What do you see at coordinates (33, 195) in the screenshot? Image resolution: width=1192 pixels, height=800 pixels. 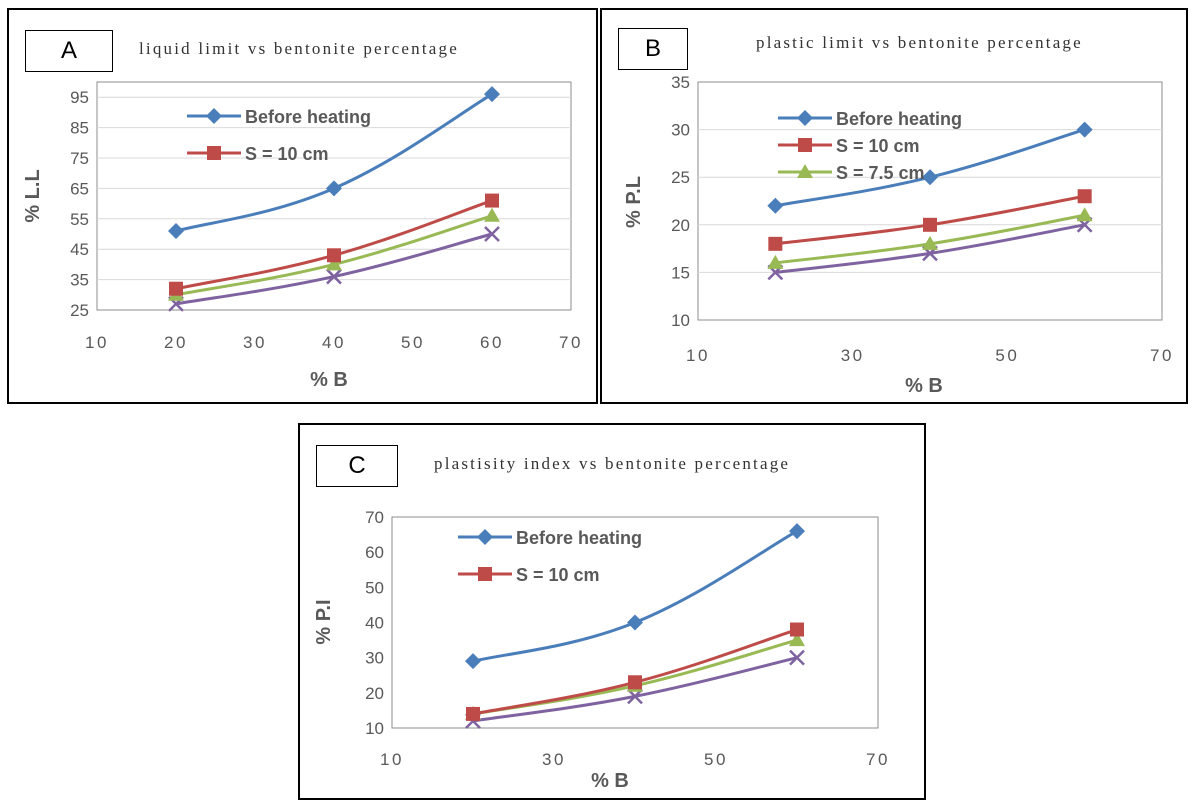 I see `y-axis-label: % L.L` at bounding box center [33, 195].